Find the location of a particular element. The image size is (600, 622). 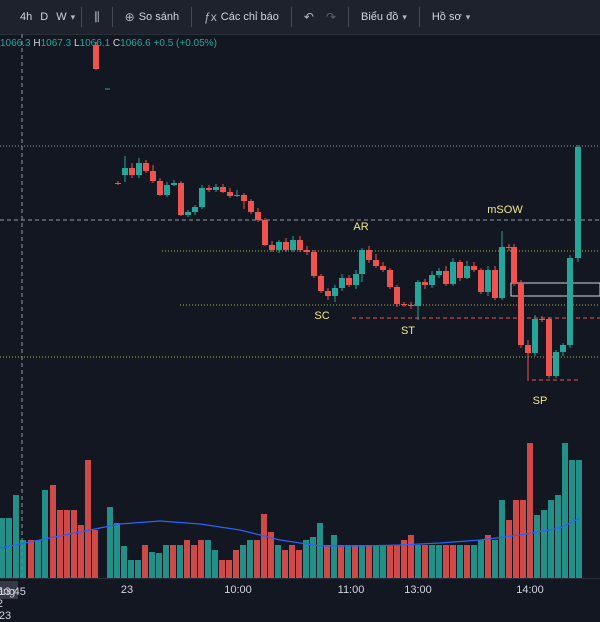

ohlc-close: 1066.6 is located at coordinates (135, 43).